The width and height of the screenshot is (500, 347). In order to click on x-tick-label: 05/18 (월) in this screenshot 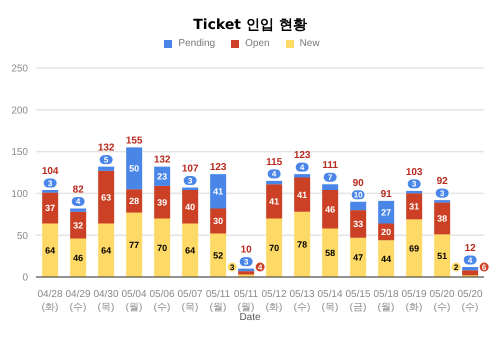, I will do `click(386, 301)`.